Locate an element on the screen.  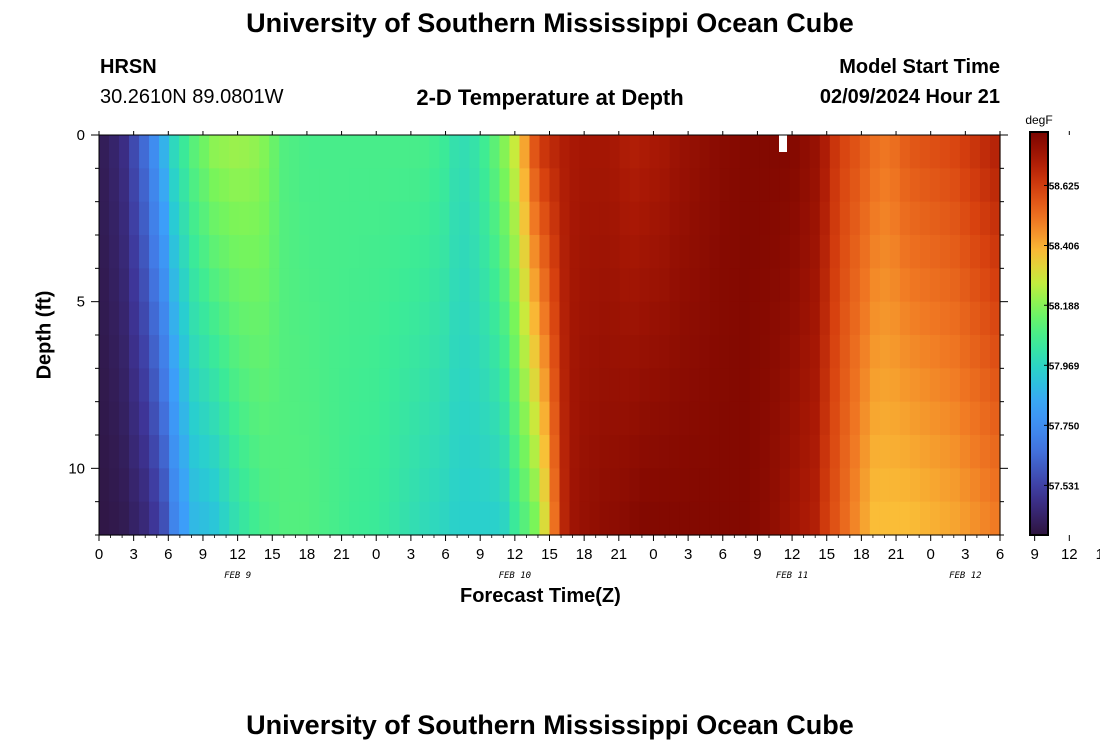
missing-data-marker is located at coordinates (783, 143).